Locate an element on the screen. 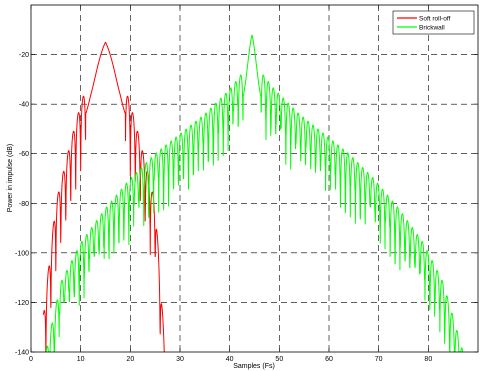 This screenshot has width=483, height=371. y-tick-label: -140 is located at coordinates (22, 353).